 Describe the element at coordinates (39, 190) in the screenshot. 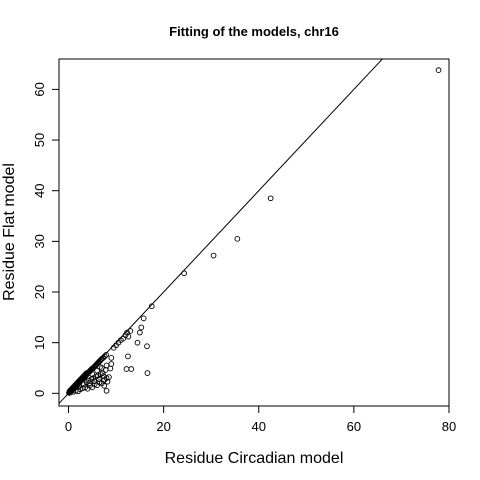

I see `y-tick-label: 40` at that location.